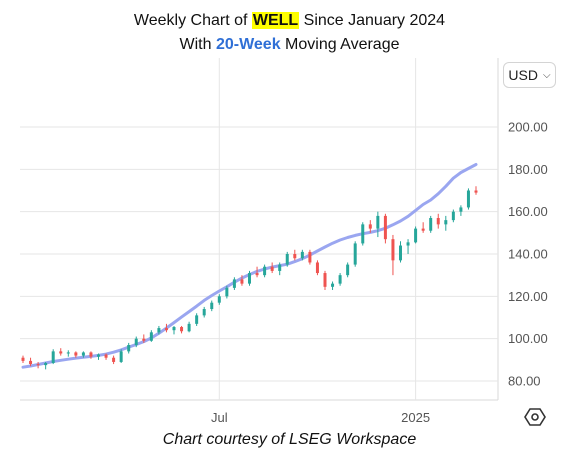 The height and width of the screenshot is (460, 579). What do you see at coordinates (528, 338) in the screenshot?
I see `y-tick-label: 100.00` at bounding box center [528, 338].